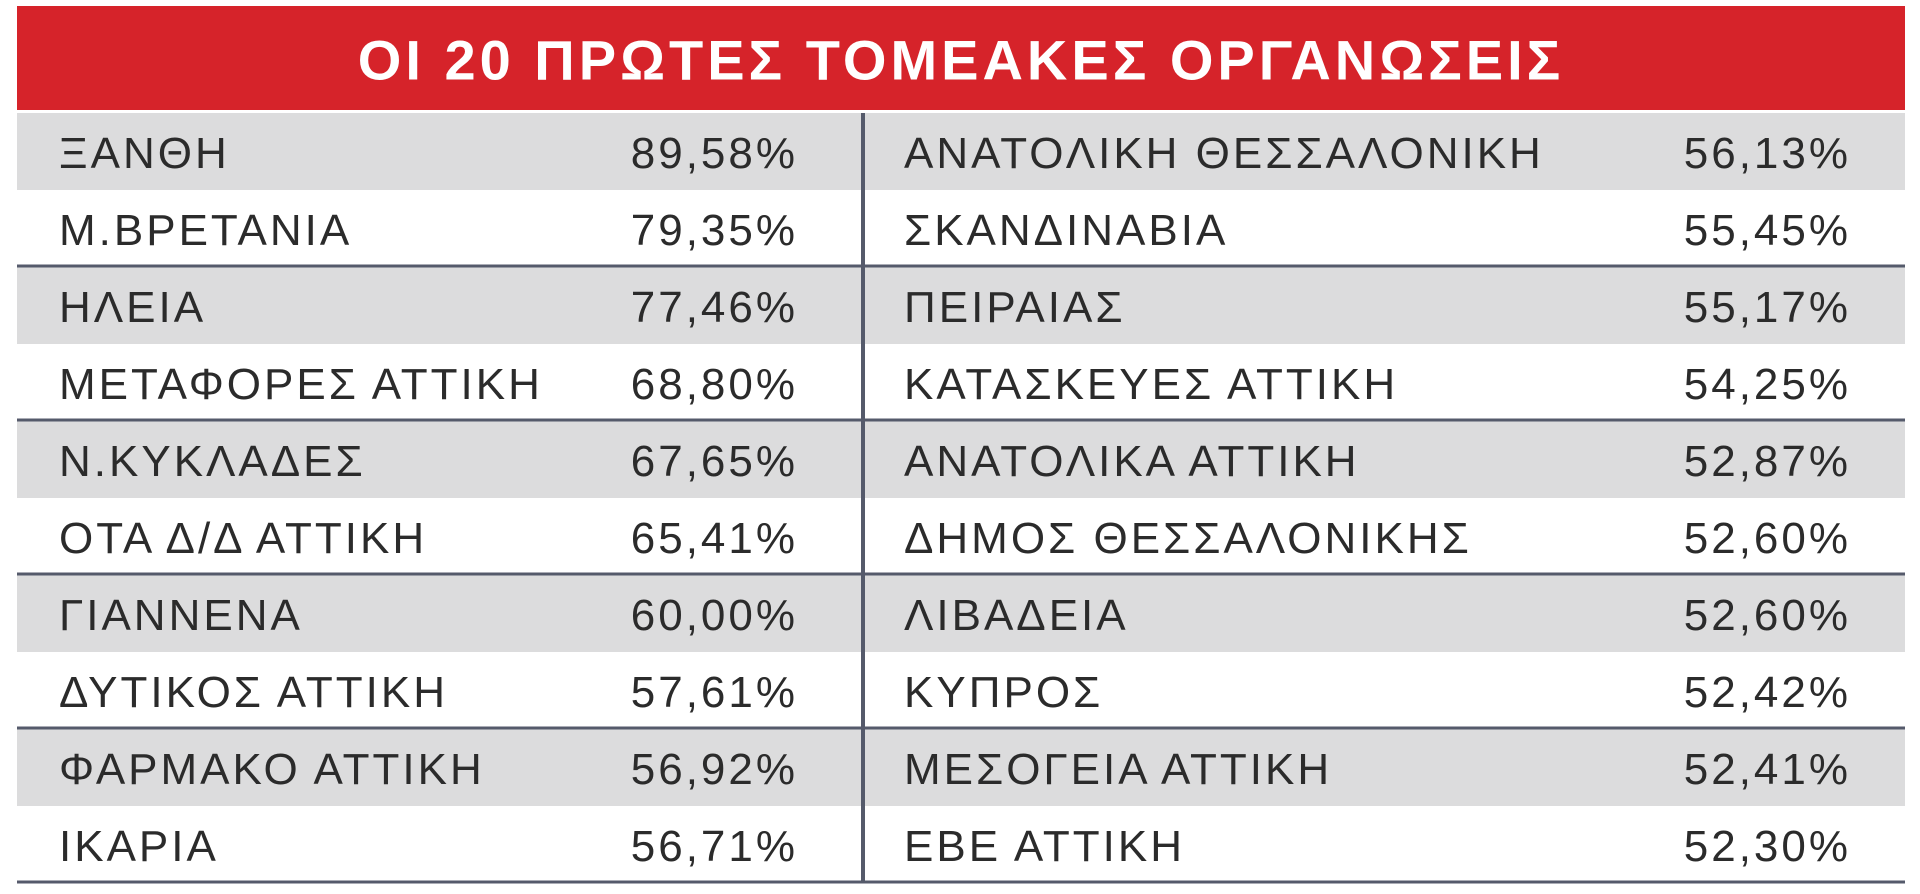  I want to click on row-name: ΓΙΑΝΝΕΝΑ, so click(181, 615).